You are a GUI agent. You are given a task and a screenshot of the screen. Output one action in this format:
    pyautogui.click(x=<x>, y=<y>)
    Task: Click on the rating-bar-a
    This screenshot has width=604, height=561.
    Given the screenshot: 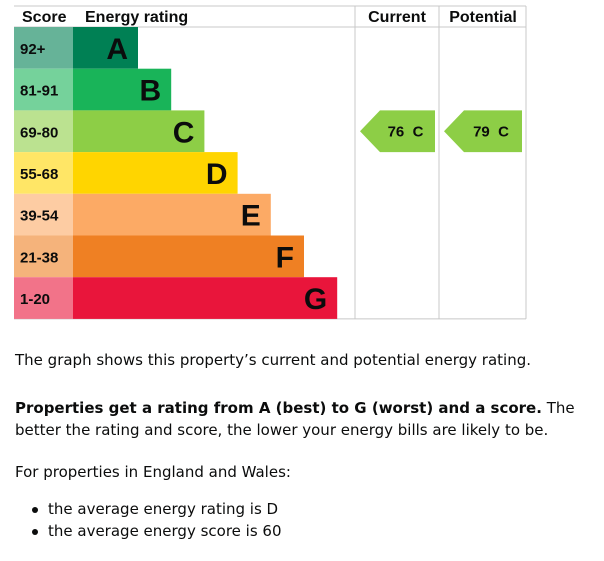 What is the action you would take?
    pyautogui.click(x=105, y=48)
    